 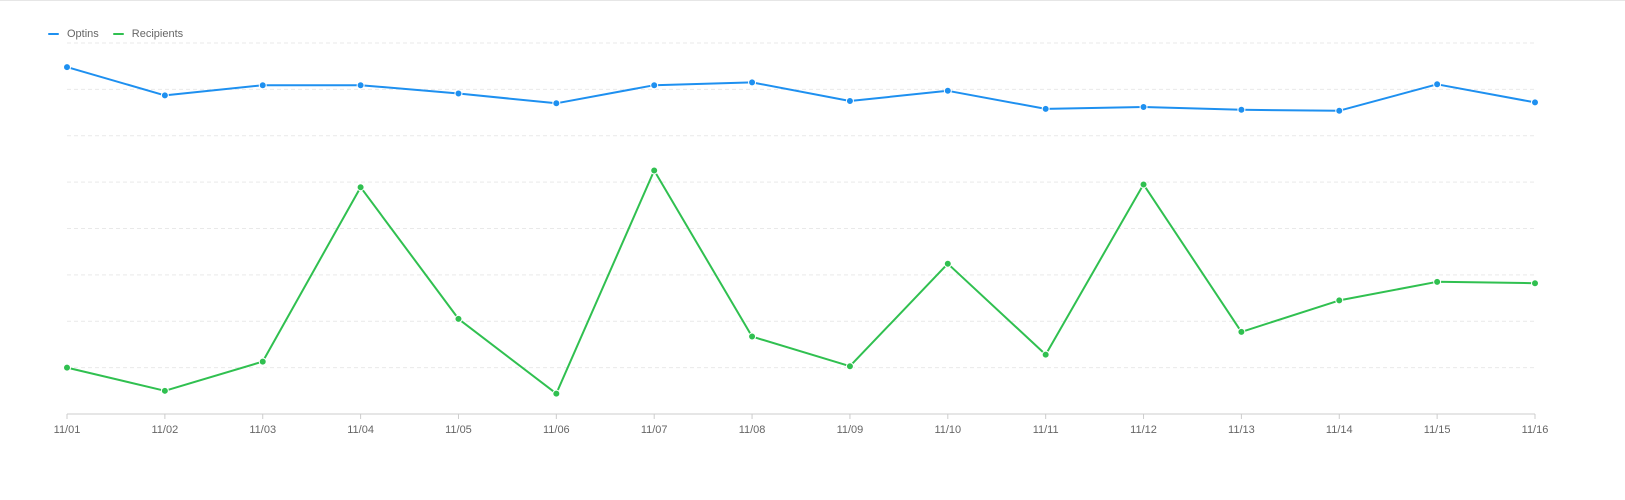 I want to click on legend-item-optins: Optins, so click(x=73, y=34).